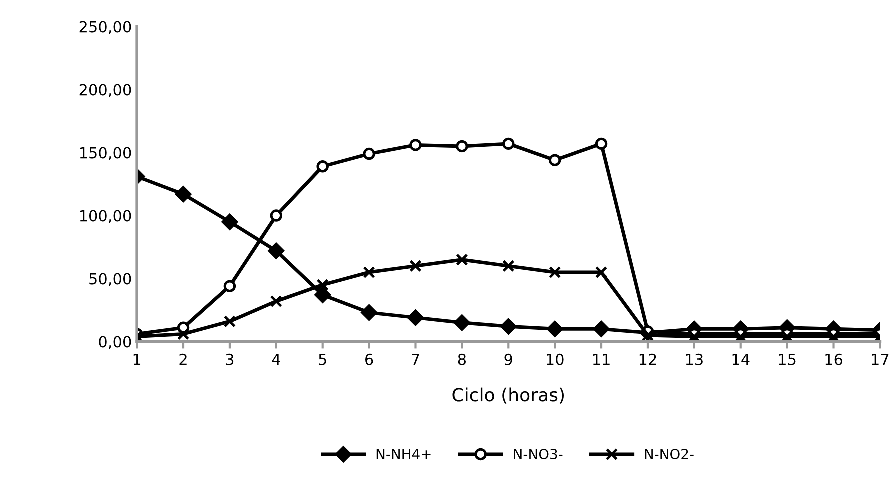 The width and height of the screenshot is (890, 478). Describe the element at coordinates (508, 396) in the screenshot. I see `x-axis-title: Ciclo (horas)` at that location.